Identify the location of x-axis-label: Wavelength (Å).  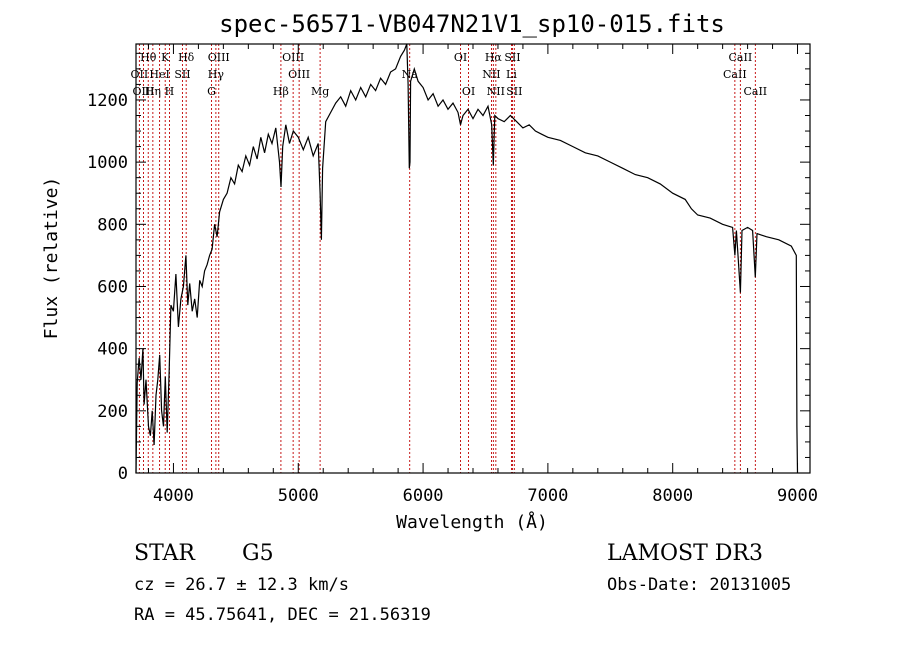
(472, 522).